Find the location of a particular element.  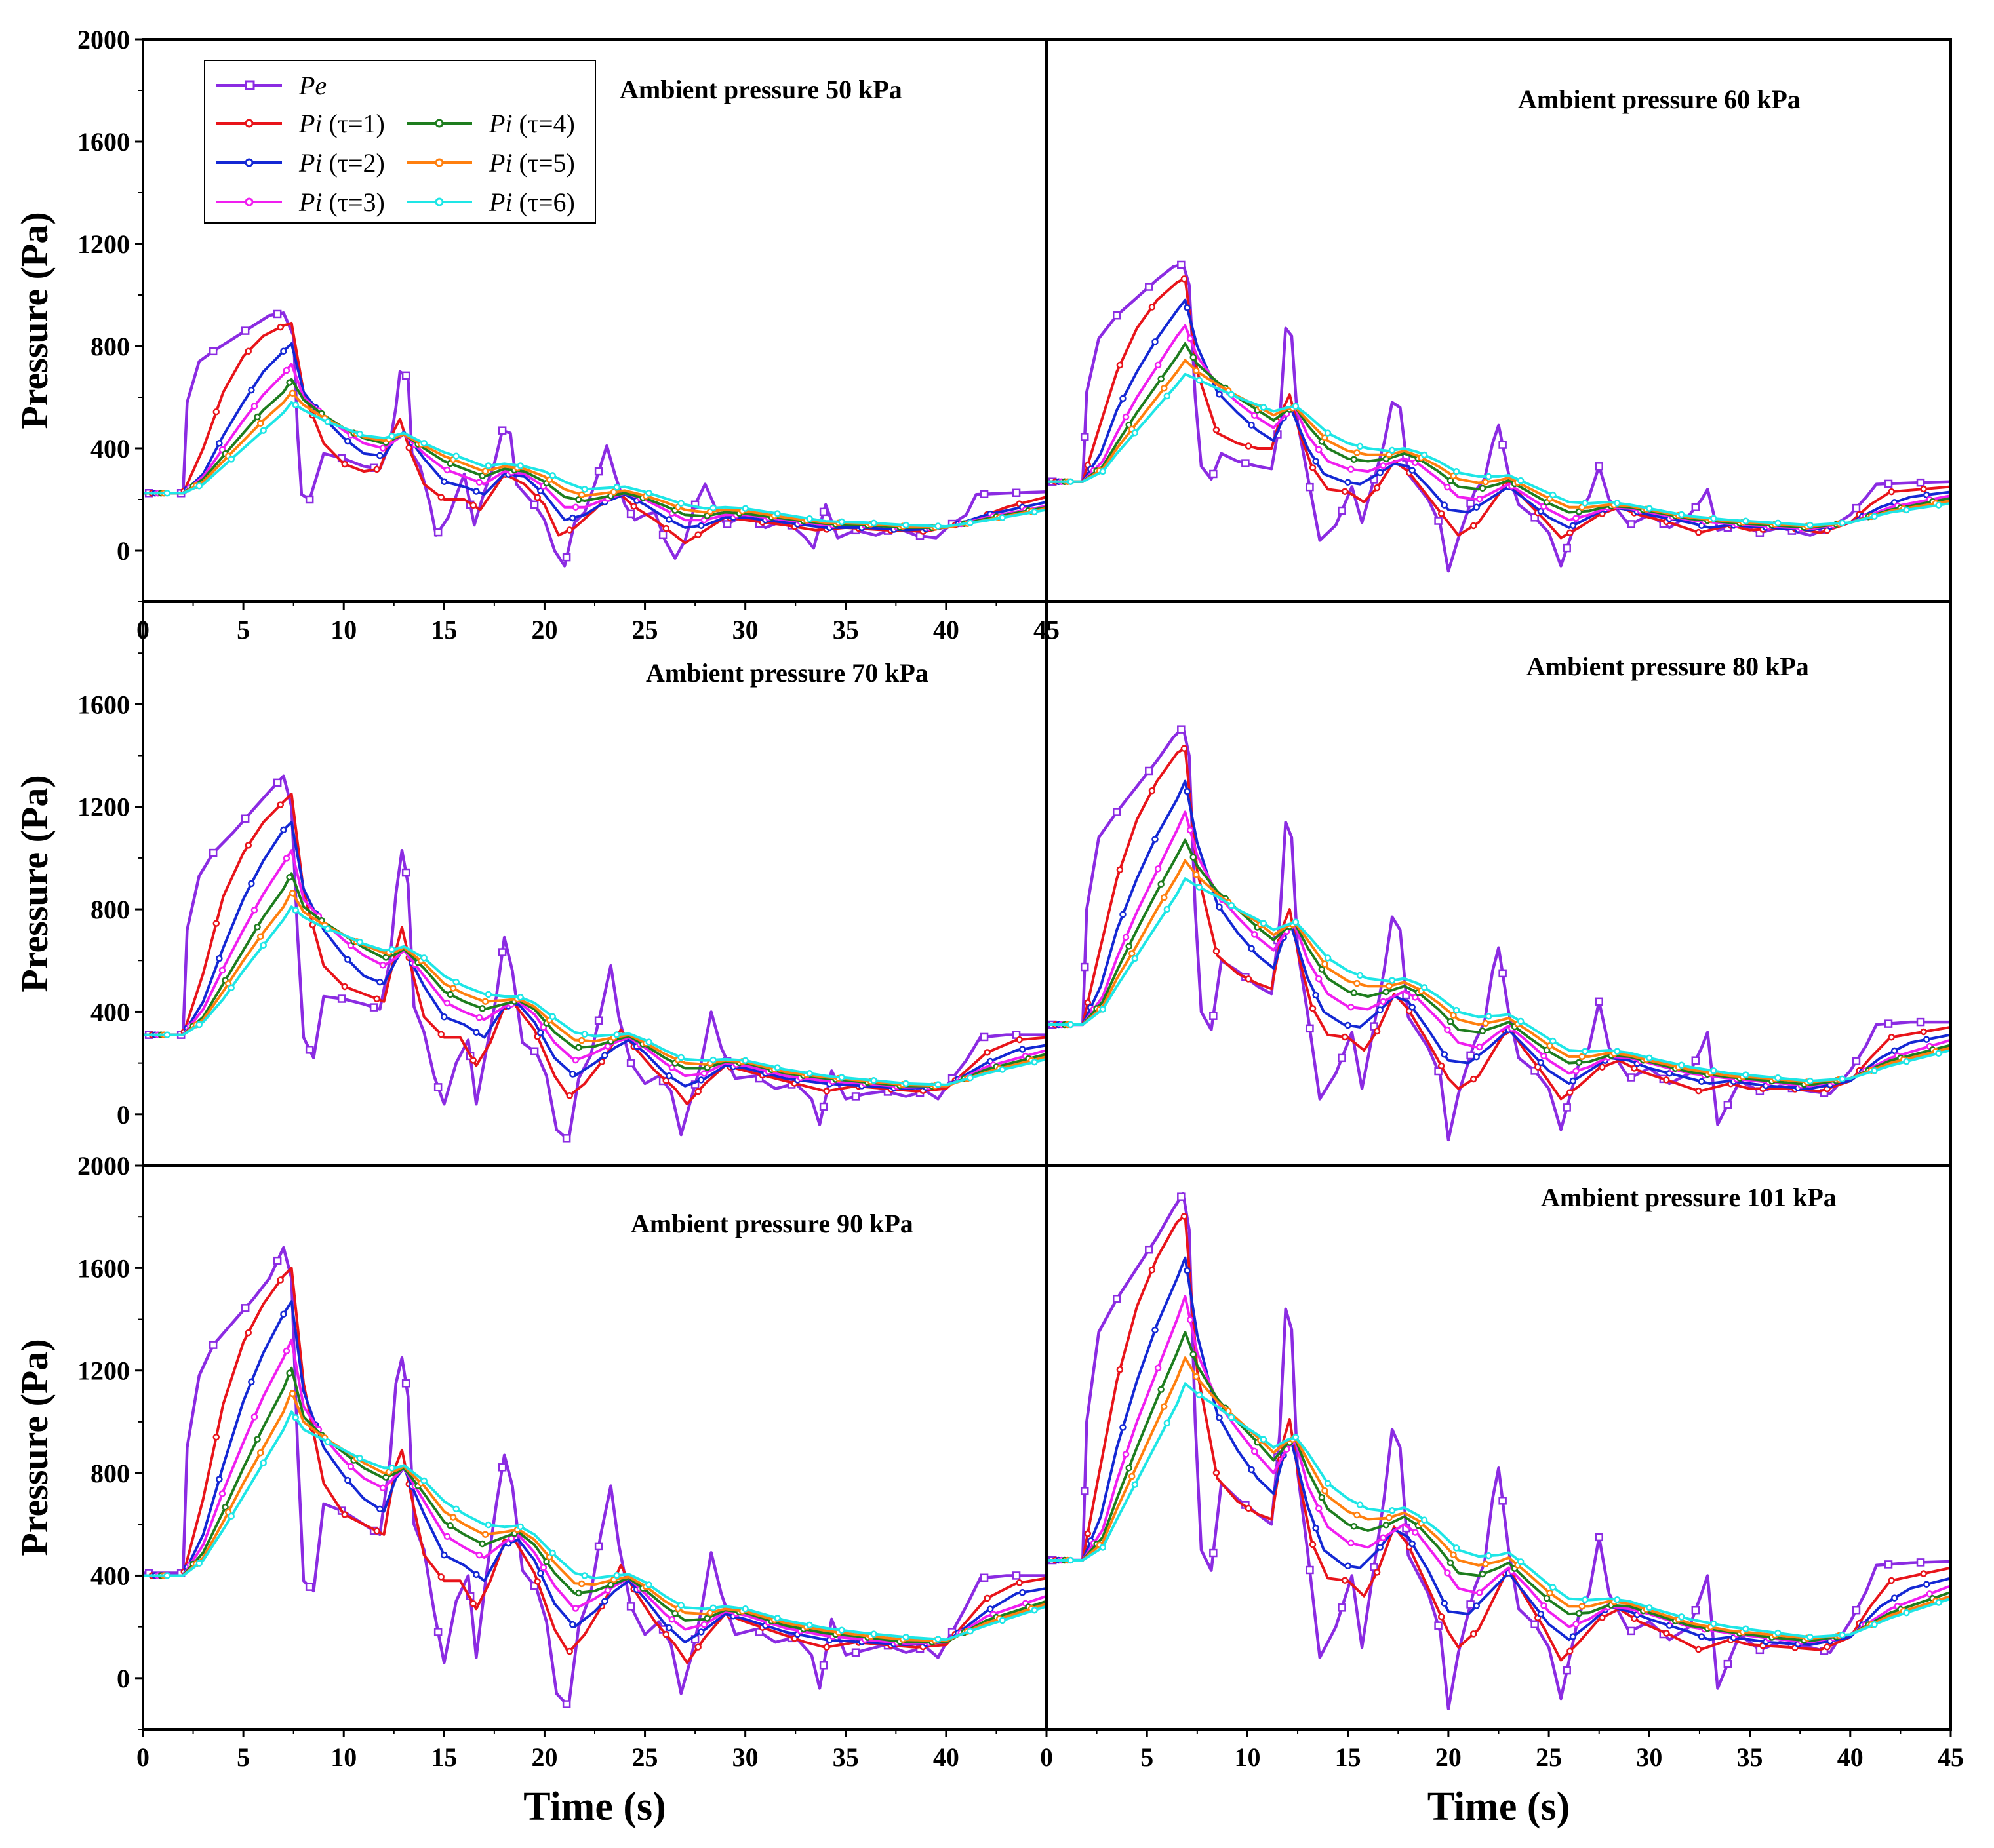

legend-label: Pe is located at coordinates (312, 85).